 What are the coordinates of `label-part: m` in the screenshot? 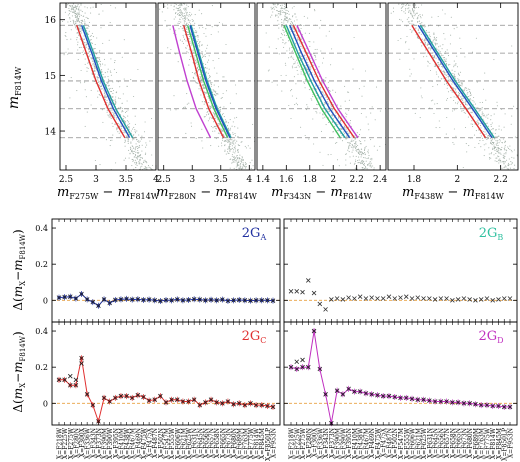 It's located at (18, 264).